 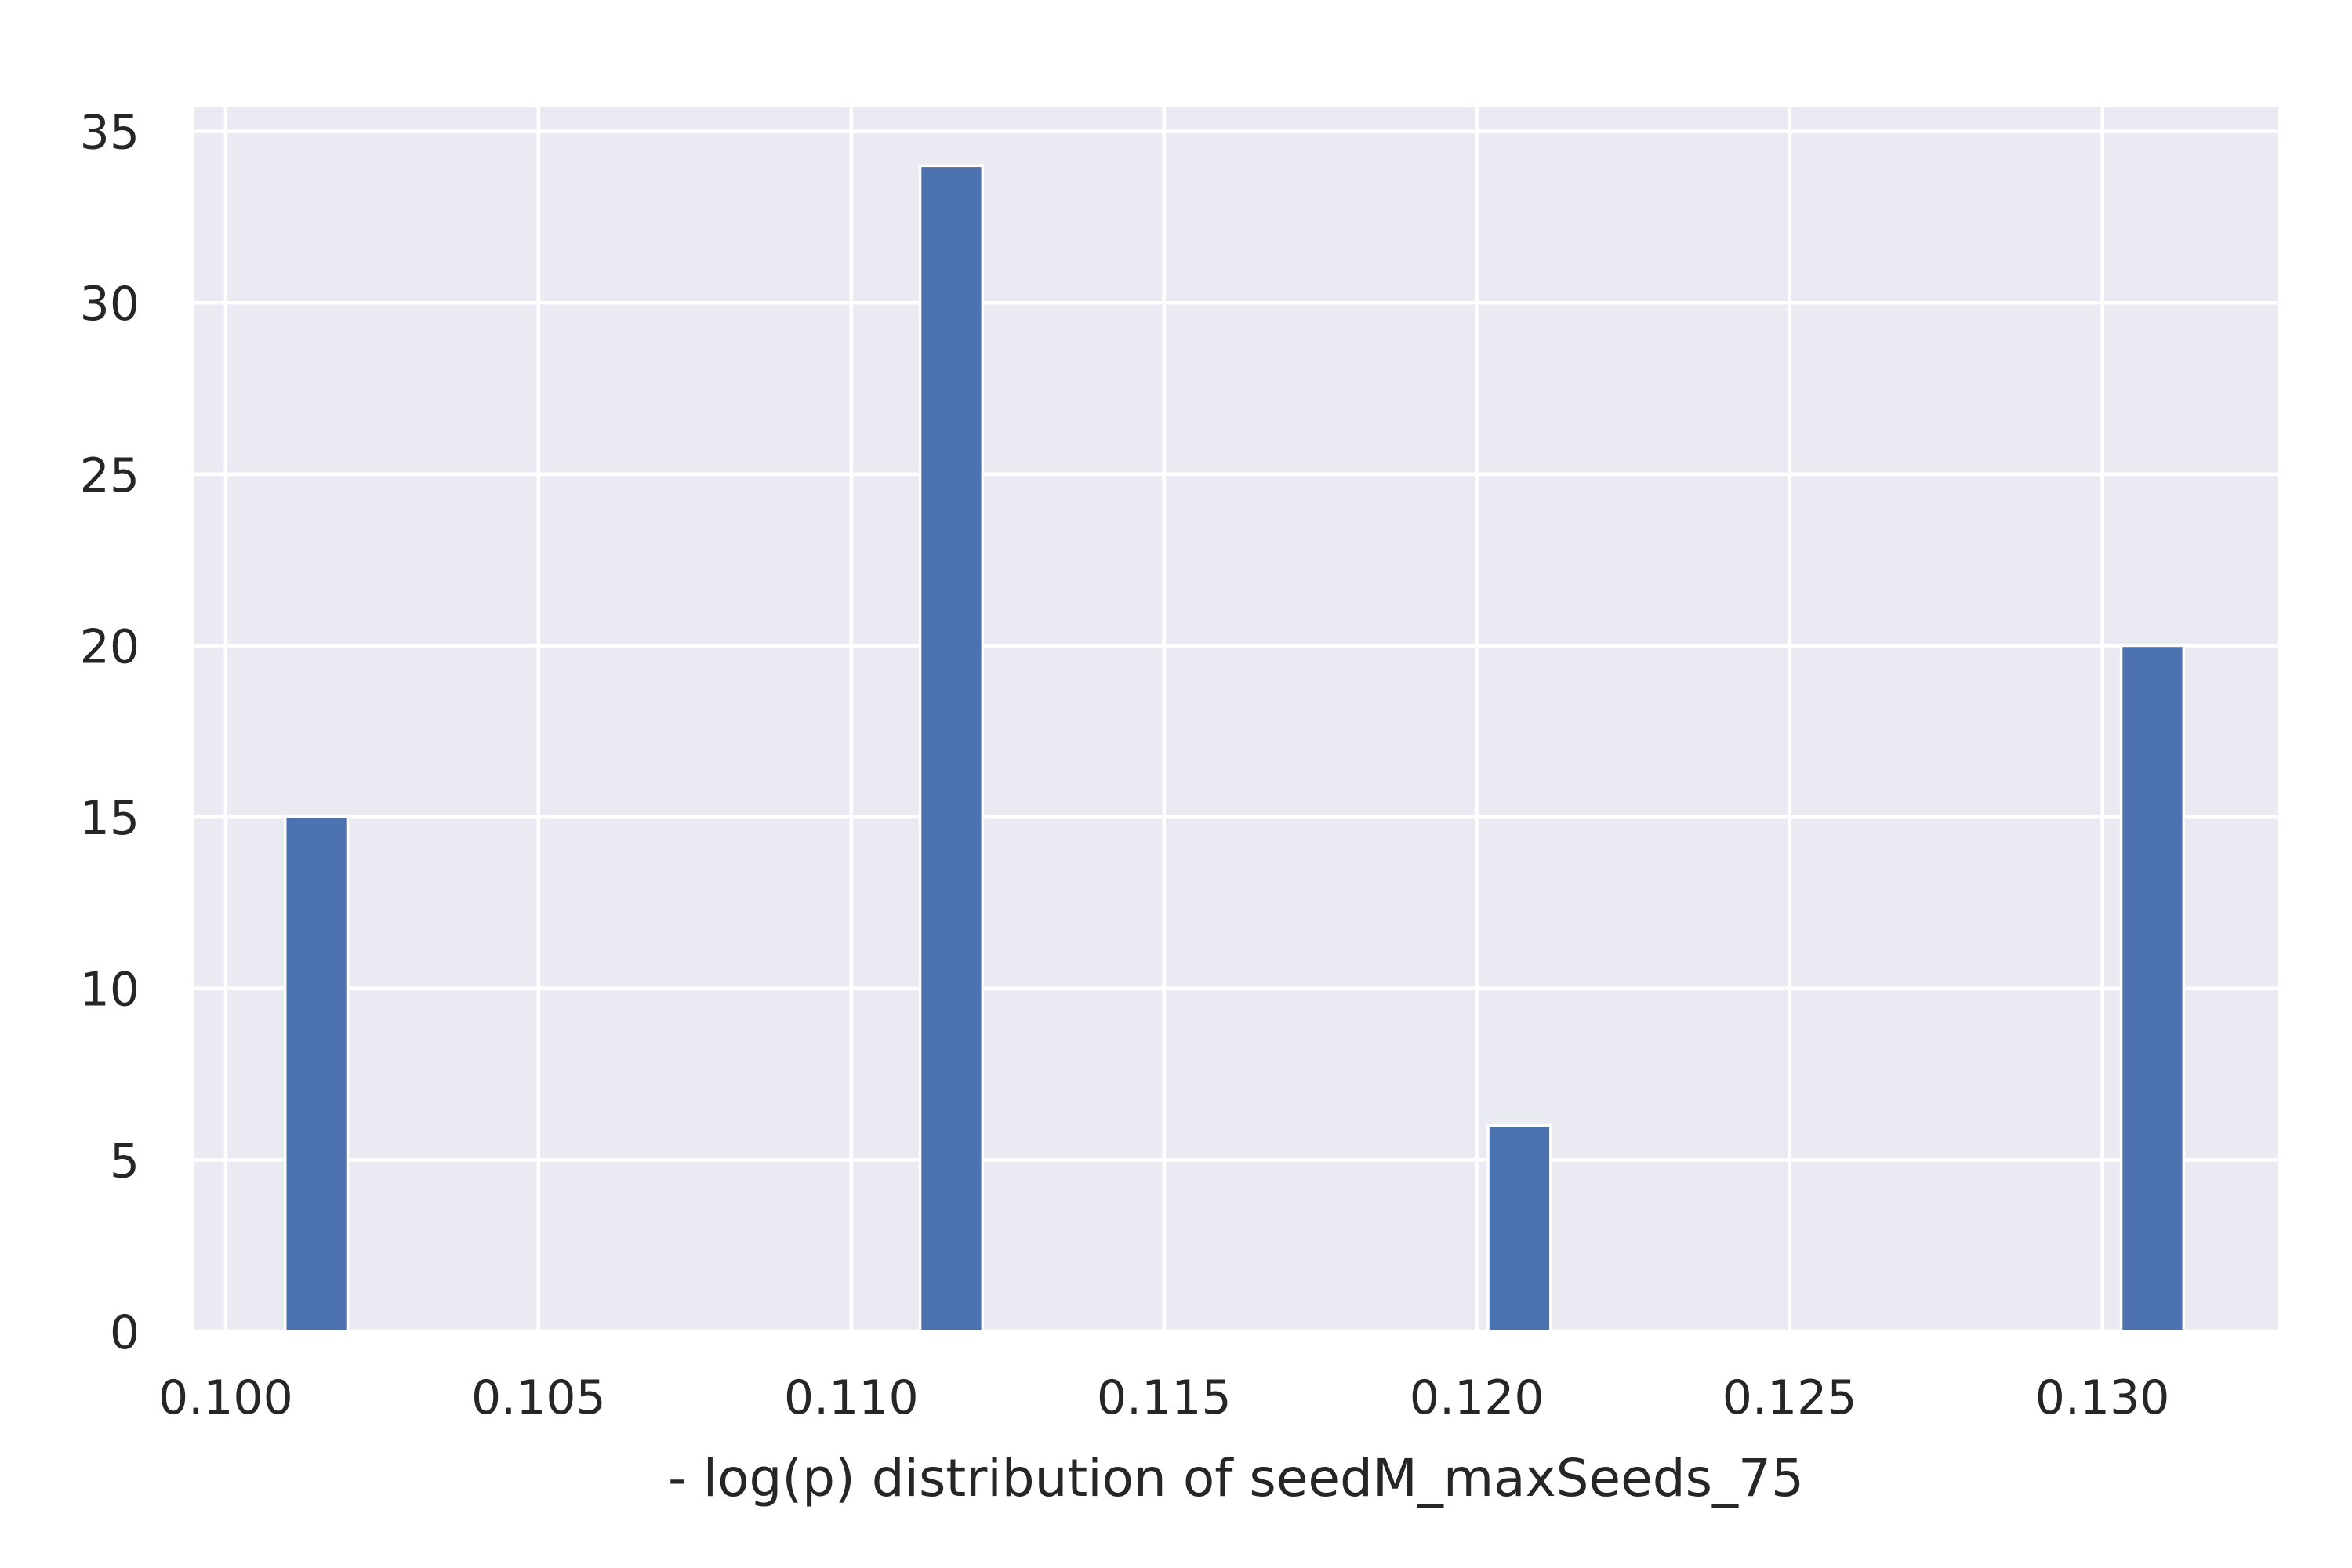 I want to click on y-tick-label: 15, so click(x=110, y=819).